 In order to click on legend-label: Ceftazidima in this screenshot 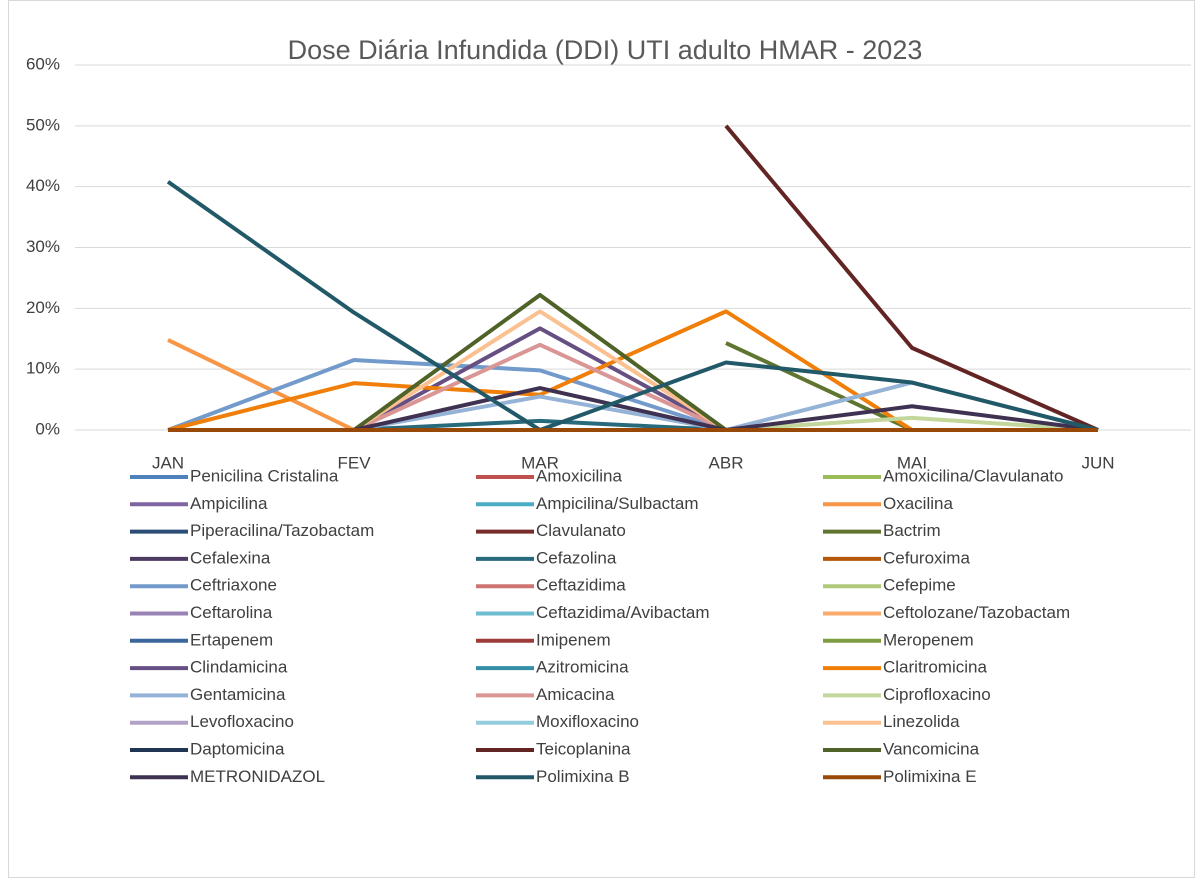, I will do `click(581, 585)`.